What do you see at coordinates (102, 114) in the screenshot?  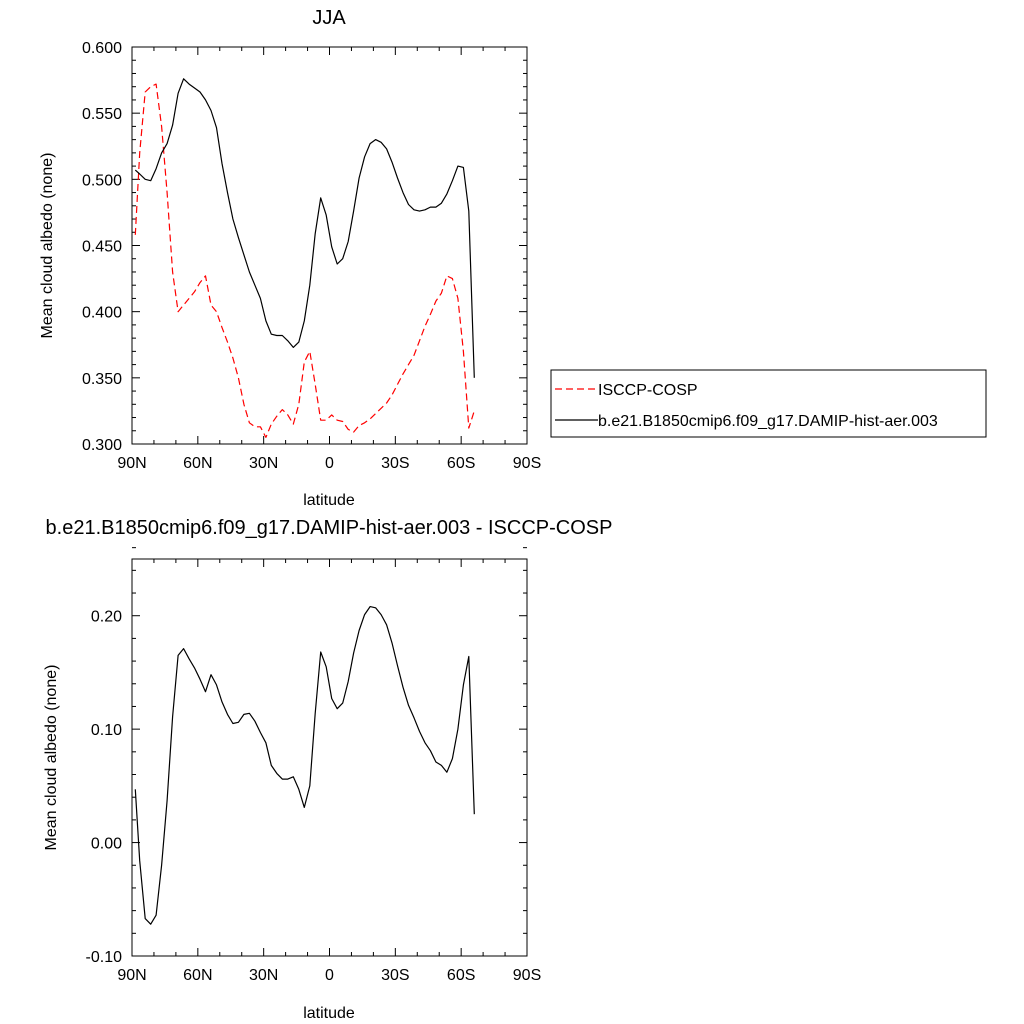 I see `y-tick-label: 0.550` at bounding box center [102, 114].